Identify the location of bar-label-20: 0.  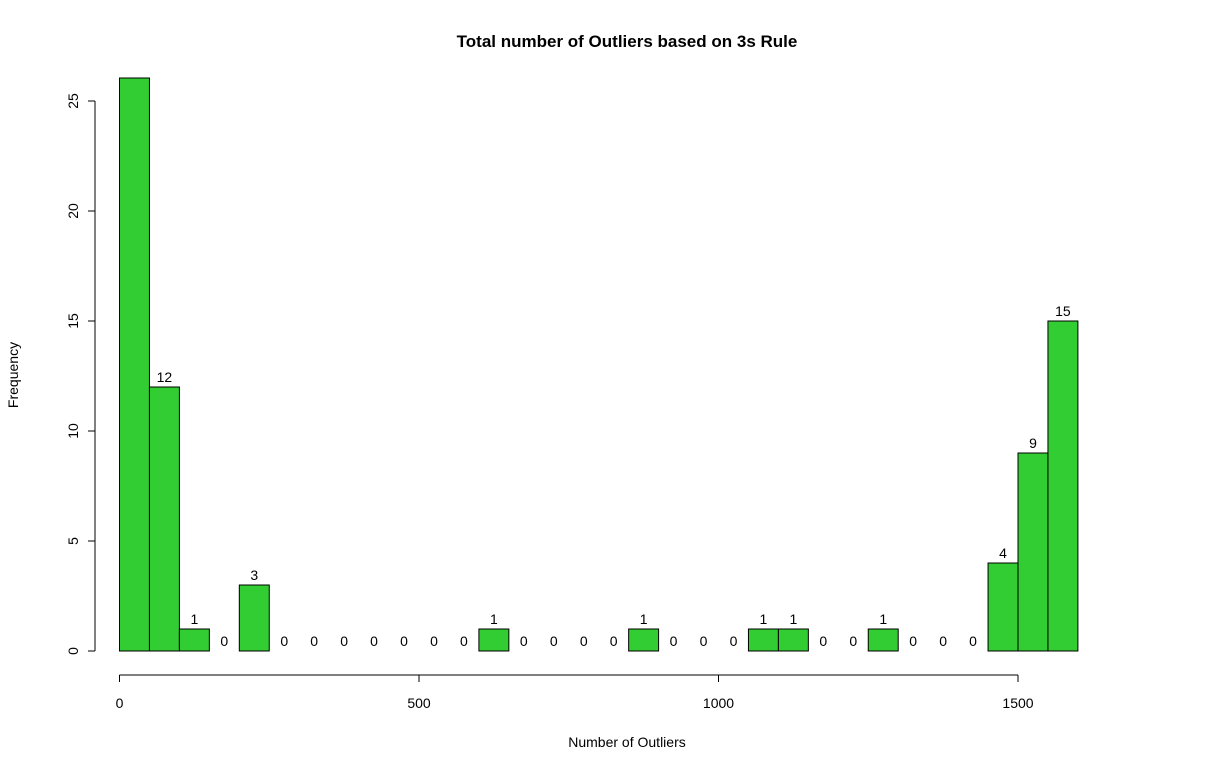
(734, 641).